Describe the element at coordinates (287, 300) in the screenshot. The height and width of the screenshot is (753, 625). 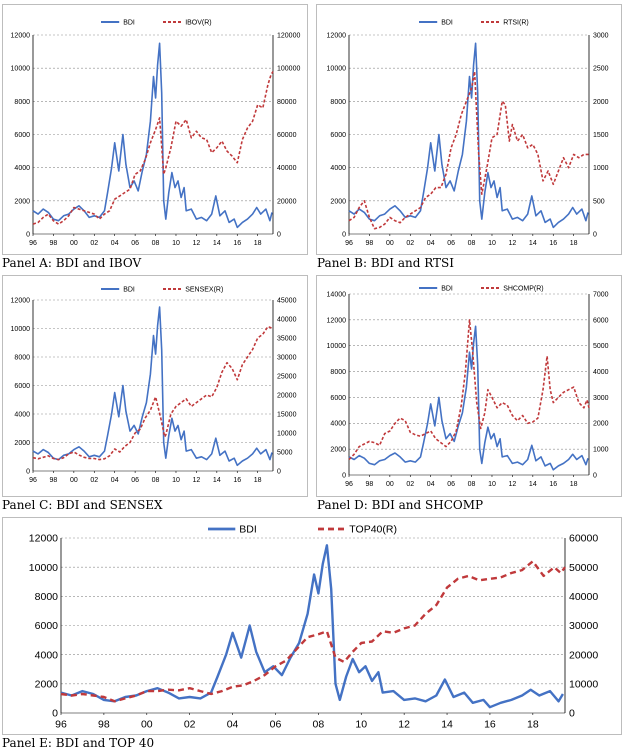
I see `y-tick-label-right: 45000` at that location.